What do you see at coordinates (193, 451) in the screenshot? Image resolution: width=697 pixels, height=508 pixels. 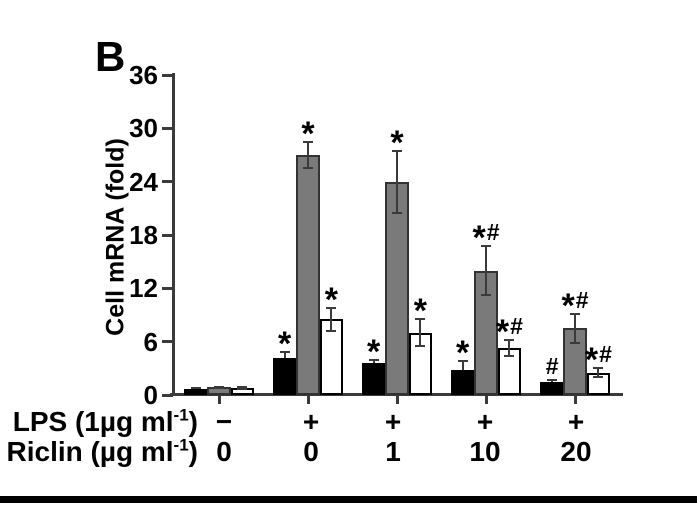 I see `riclin-label-close: )` at bounding box center [193, 451].